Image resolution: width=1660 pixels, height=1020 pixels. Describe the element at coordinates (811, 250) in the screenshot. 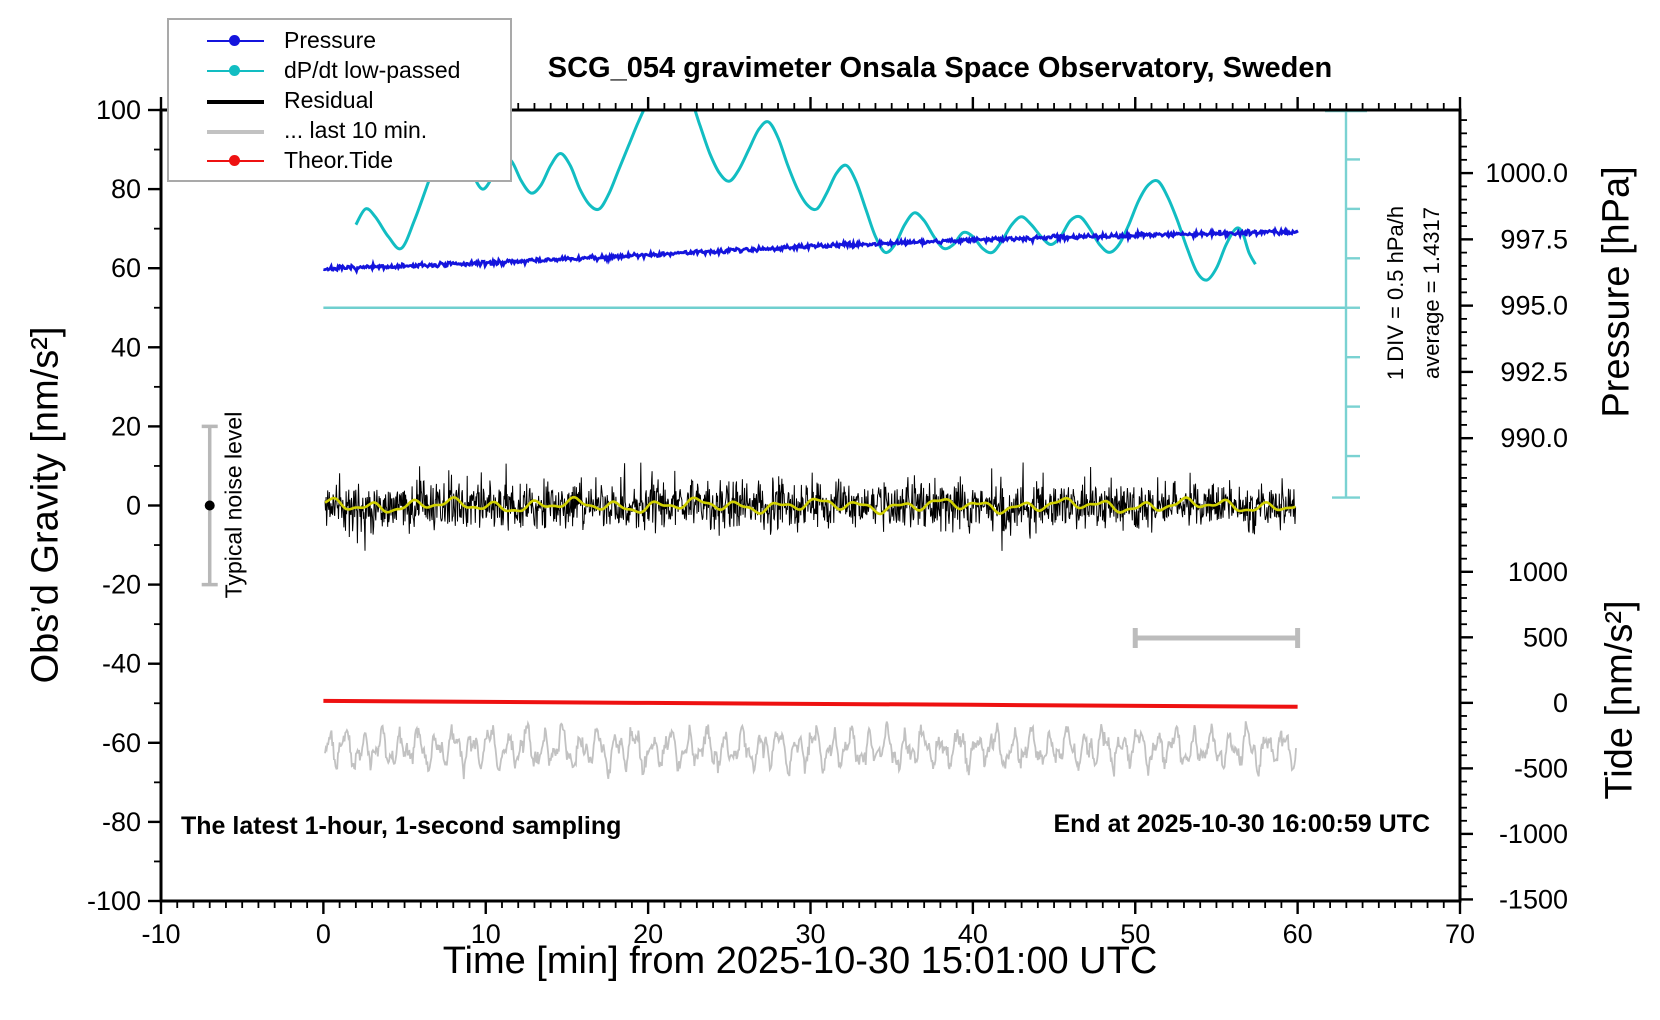

I see `series-pressure` at that location.